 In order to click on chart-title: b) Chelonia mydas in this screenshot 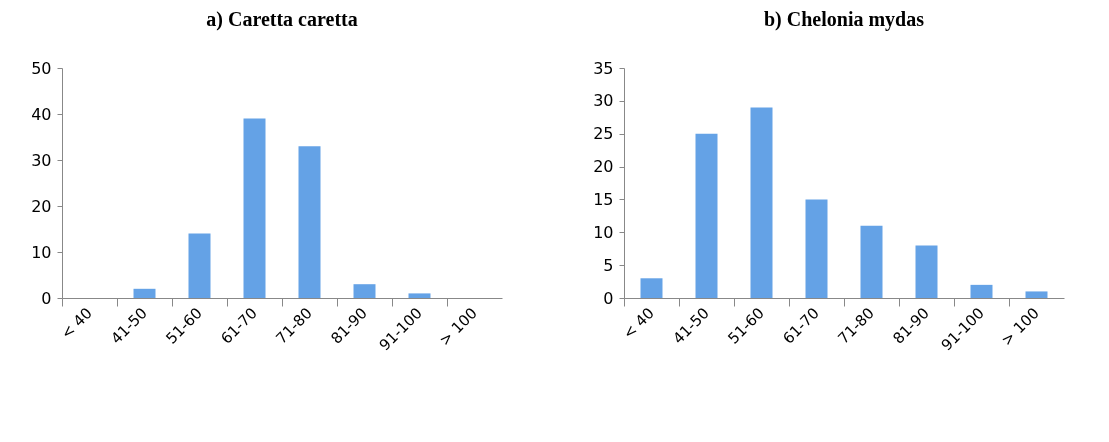, I will do `click(844, 19)`.